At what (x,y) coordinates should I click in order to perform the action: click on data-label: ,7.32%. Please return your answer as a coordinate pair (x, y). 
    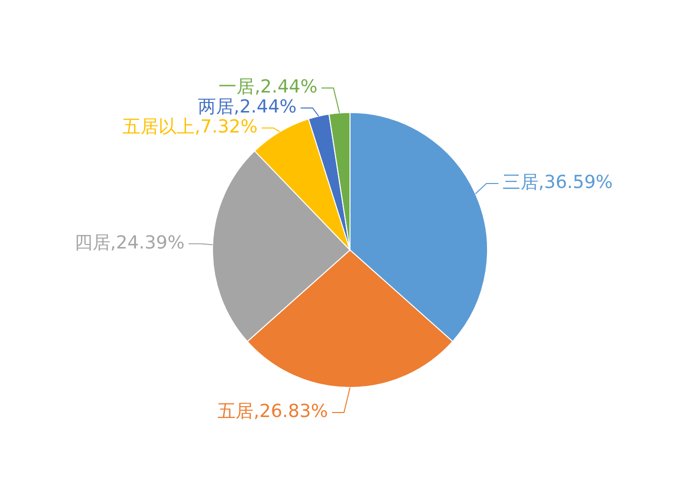
    Looking at the image, I should click on (226, 127).